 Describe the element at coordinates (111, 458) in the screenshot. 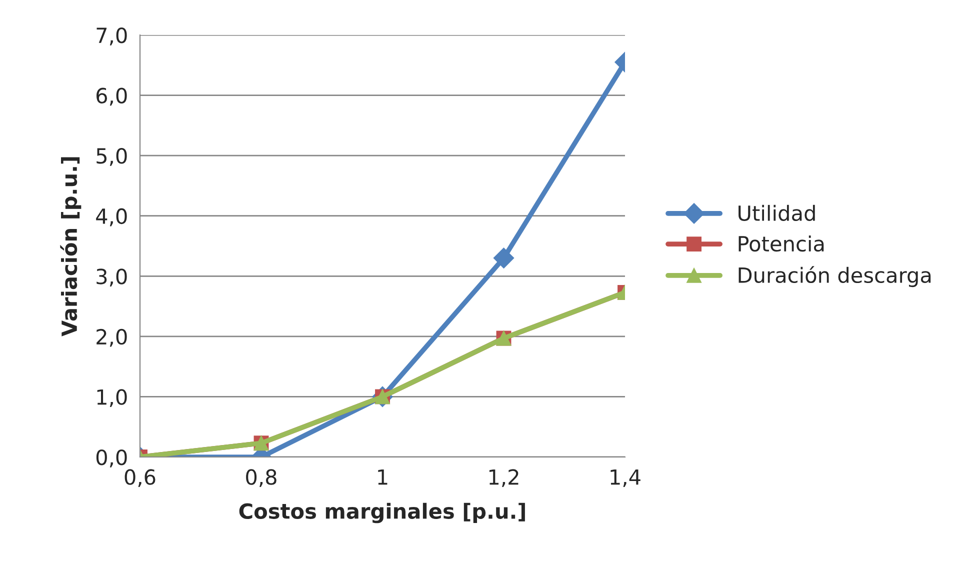

I see `y-tick-label: 0,0` at that location.